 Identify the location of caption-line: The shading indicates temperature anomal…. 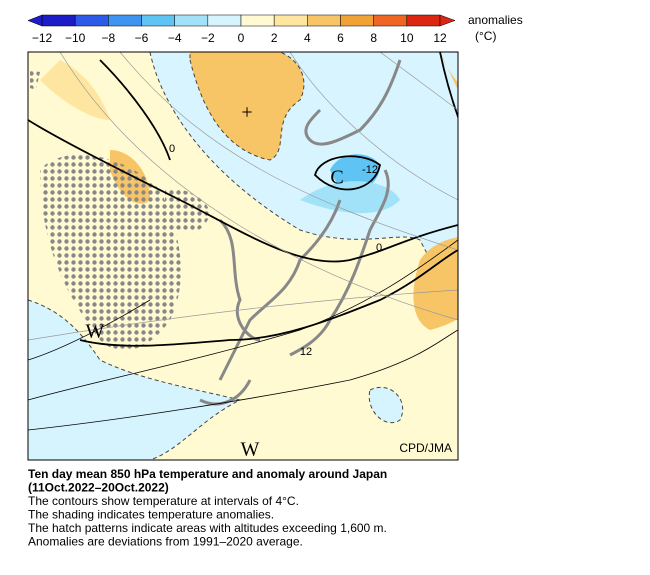
(151, 515).